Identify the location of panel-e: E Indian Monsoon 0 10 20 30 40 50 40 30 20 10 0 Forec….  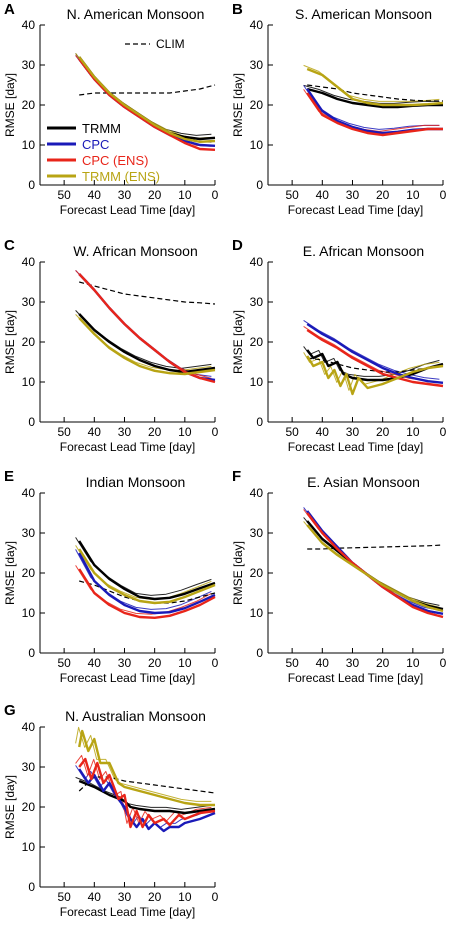
(111, 576).